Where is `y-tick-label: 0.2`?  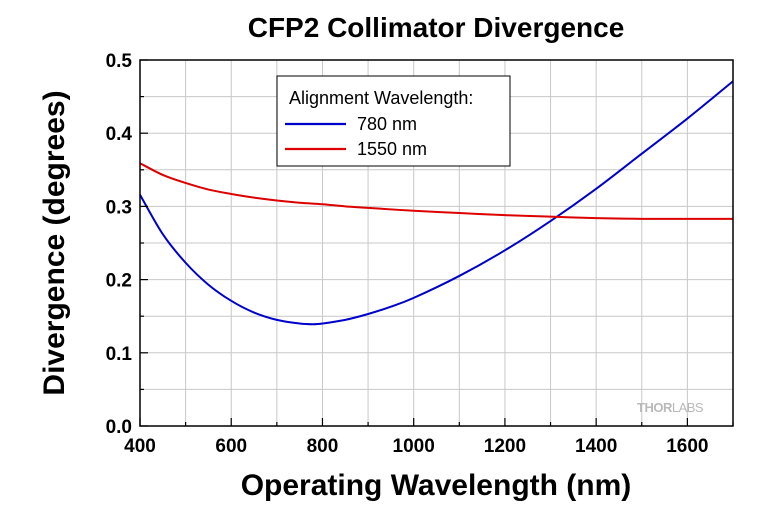 y-tick-label: 0.2 is located at coordinates (119, 281).